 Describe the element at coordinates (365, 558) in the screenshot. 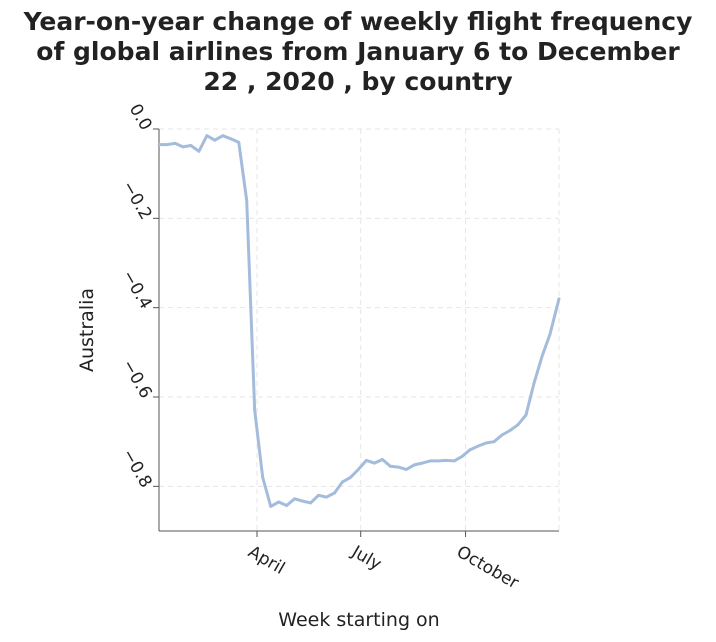

I see `x-tick-label-1: July` at that location.